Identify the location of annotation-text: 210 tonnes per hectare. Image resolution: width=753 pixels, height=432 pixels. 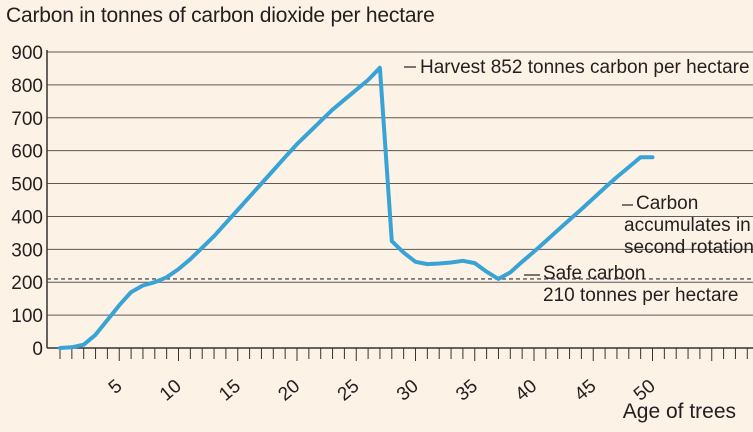
(640, 295).